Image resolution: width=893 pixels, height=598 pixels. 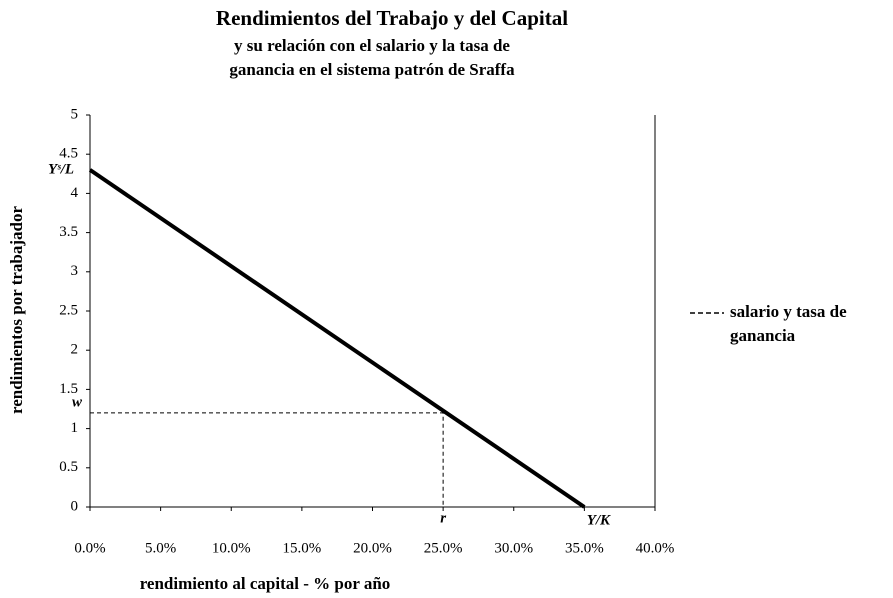 I want to click on x-tick-label: 25.0%, so click(x=443, y=548).